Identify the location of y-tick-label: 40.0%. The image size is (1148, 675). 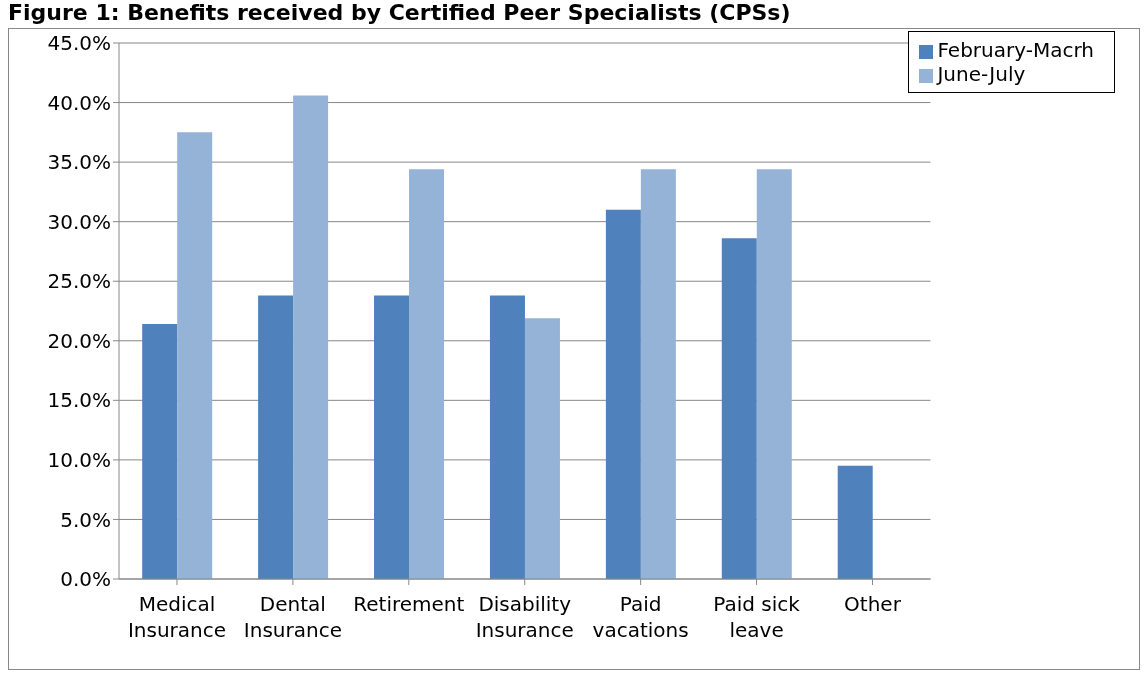
(79, 102).